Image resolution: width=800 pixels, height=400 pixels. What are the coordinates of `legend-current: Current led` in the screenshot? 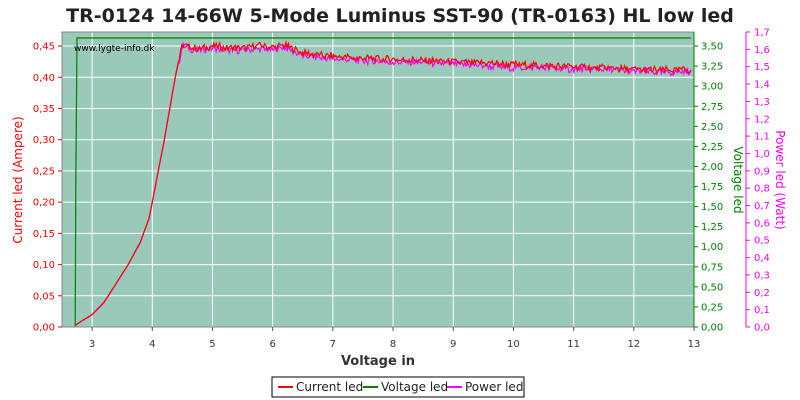 It's located at (329, 387).